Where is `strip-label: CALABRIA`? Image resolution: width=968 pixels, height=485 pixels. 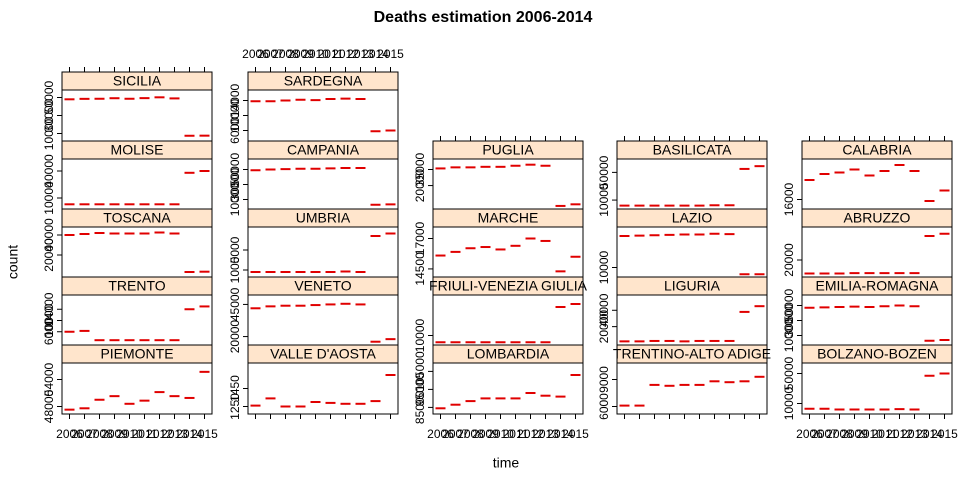 strip-label: CALABRIA is located at coordinates (877, 150).